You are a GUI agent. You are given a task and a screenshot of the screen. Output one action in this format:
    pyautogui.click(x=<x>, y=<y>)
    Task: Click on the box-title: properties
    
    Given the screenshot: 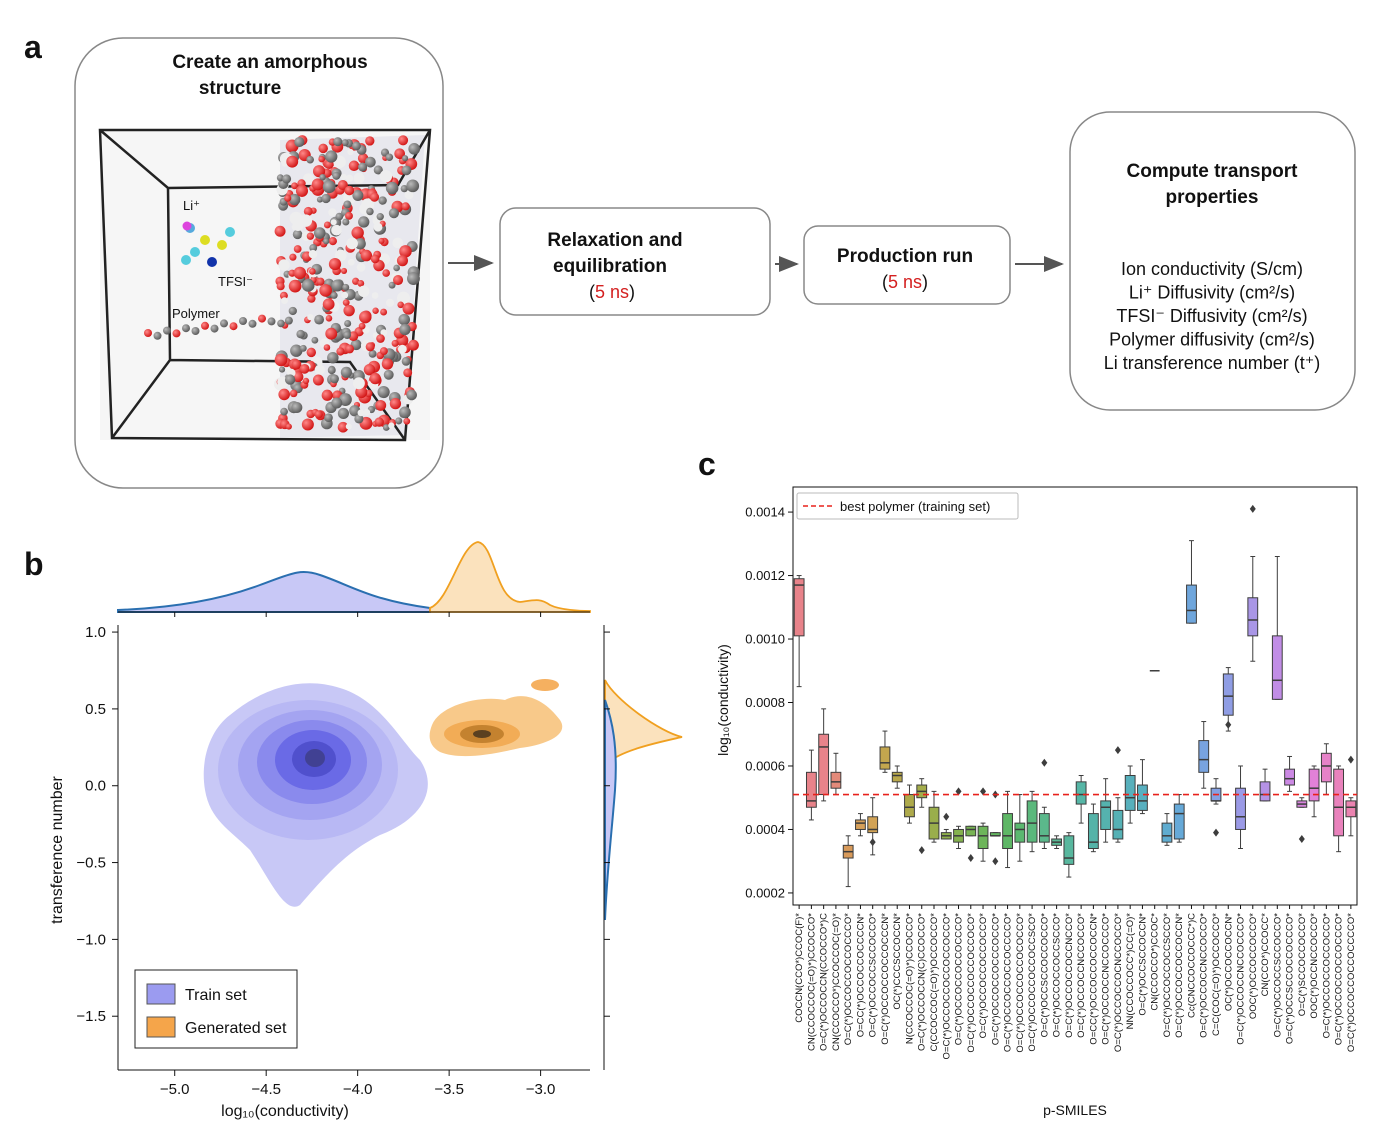 What is the action you would take?
    pyautogui.click(x=1212, y=197)
    